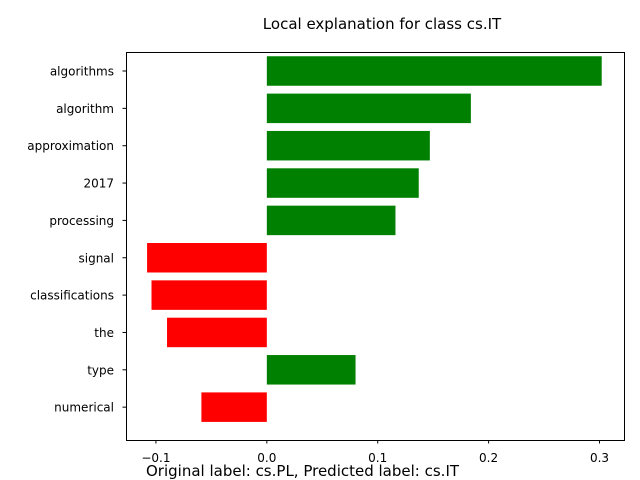  Describe the element at coordinates (599, 458) in the screenshot. I see `x-tick-label-4: 0.3` at that location.